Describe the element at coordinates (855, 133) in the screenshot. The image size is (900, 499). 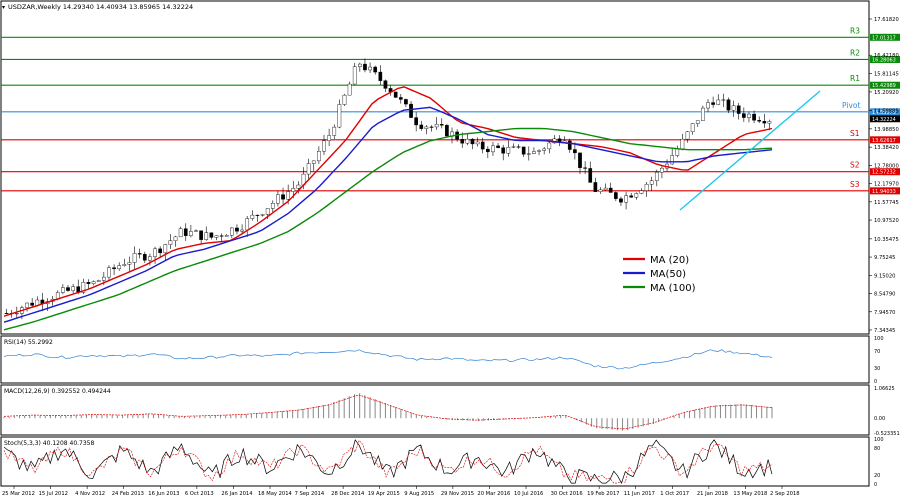
I see `level-name-s1: S1` at that location.